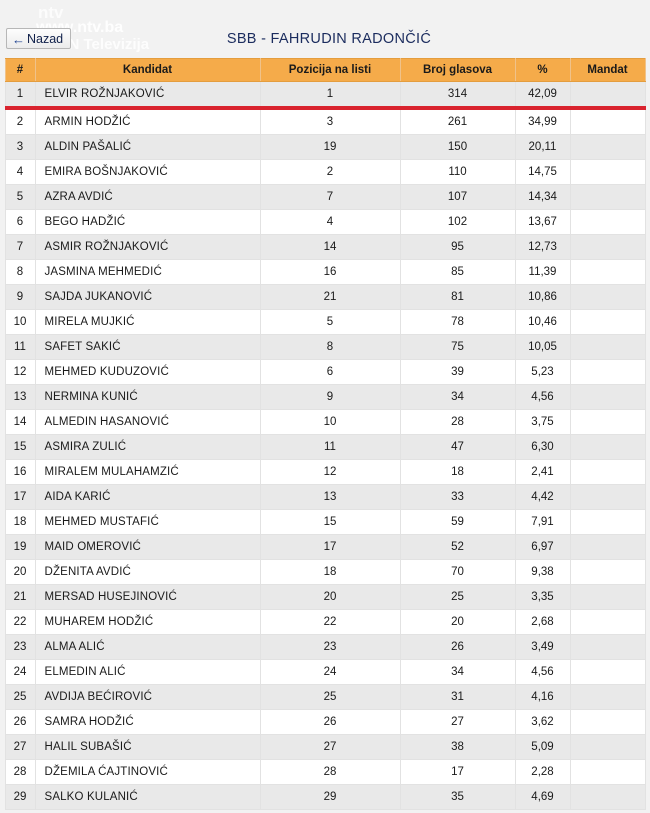 This screenshot has height=813, width=650. I want to click on candidate-rank: 5, so click(20, 197).